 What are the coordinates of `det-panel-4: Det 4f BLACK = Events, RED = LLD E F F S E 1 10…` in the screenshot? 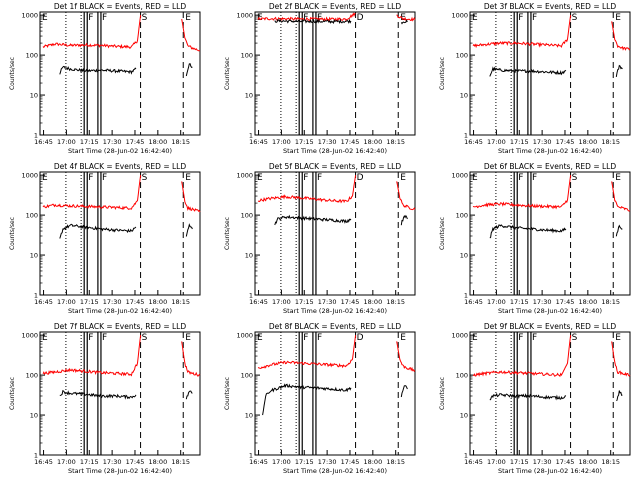 It's located at (105, 238).